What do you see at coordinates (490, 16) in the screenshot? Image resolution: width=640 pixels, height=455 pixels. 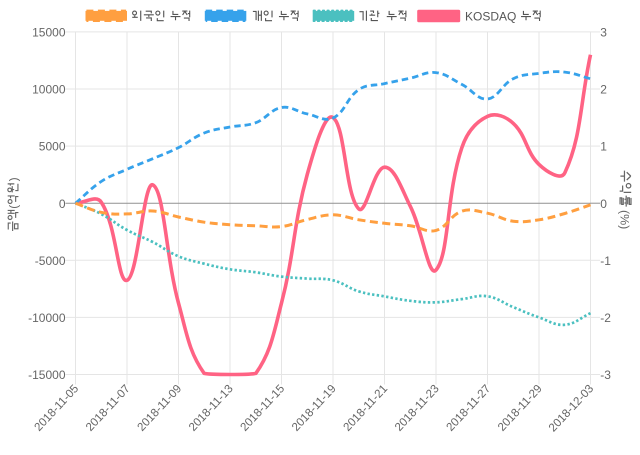 I see `svg-text: KOSDAQ` at bounding box center [490, 16].